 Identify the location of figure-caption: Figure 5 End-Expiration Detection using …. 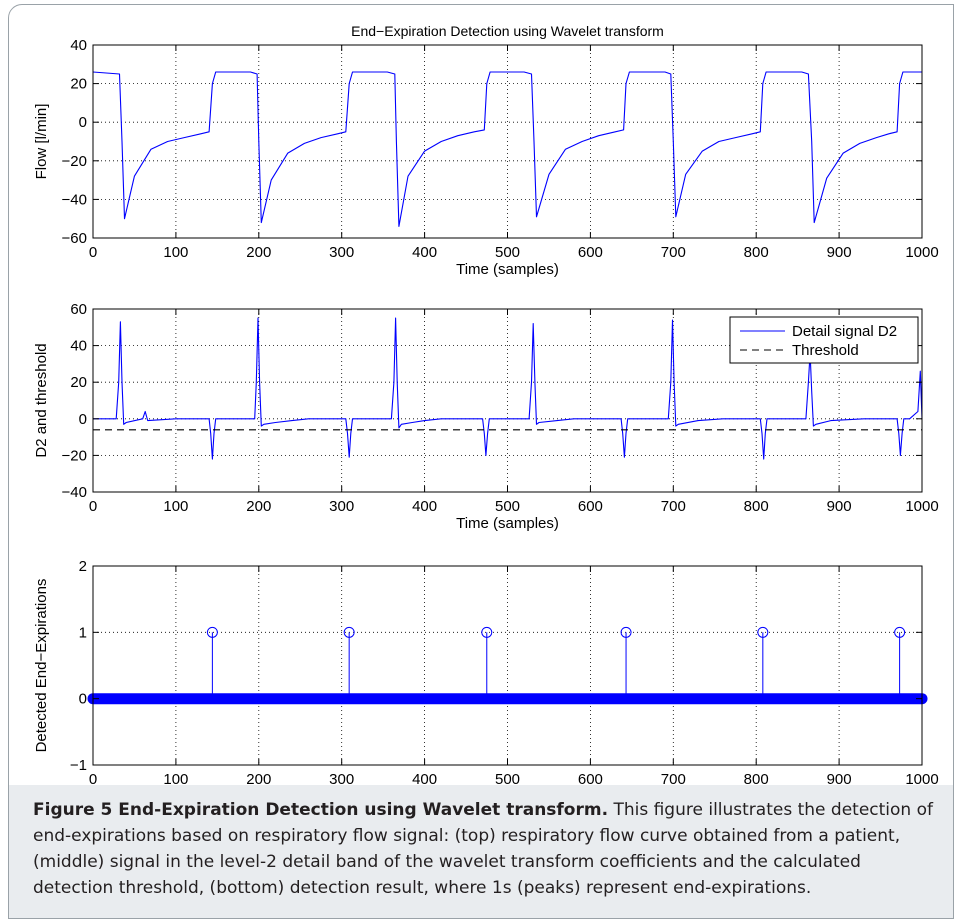
(481, 851).